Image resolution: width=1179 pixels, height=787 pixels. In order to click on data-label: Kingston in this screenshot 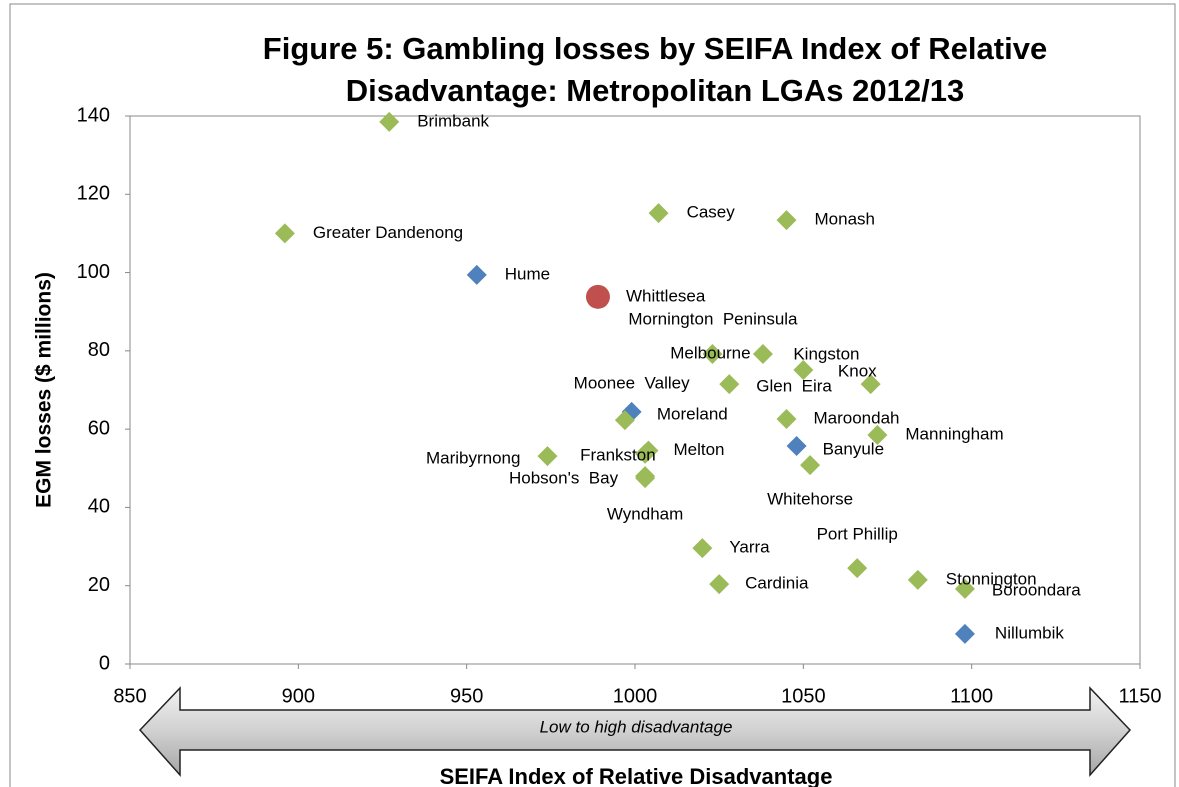, I will do `click(826, 354)`.